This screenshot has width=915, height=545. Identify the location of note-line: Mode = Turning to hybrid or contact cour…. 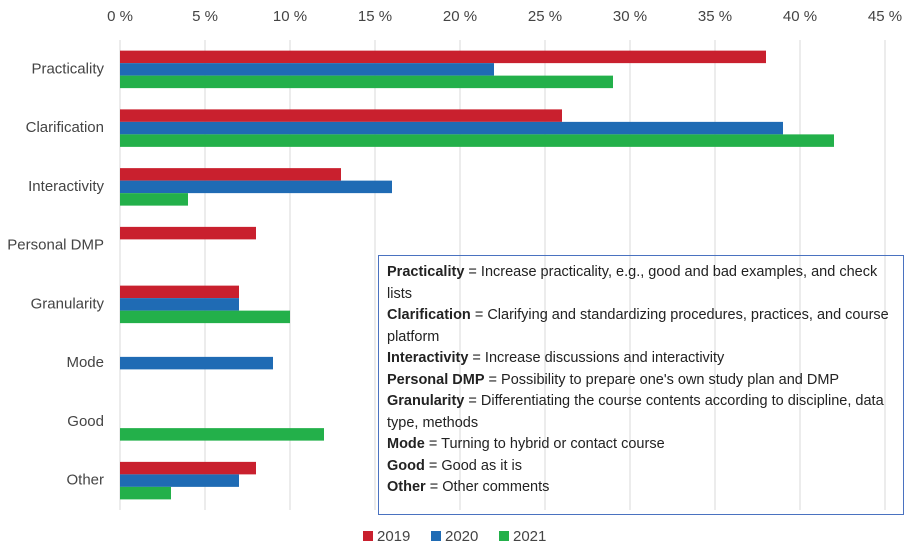
(641, 445).